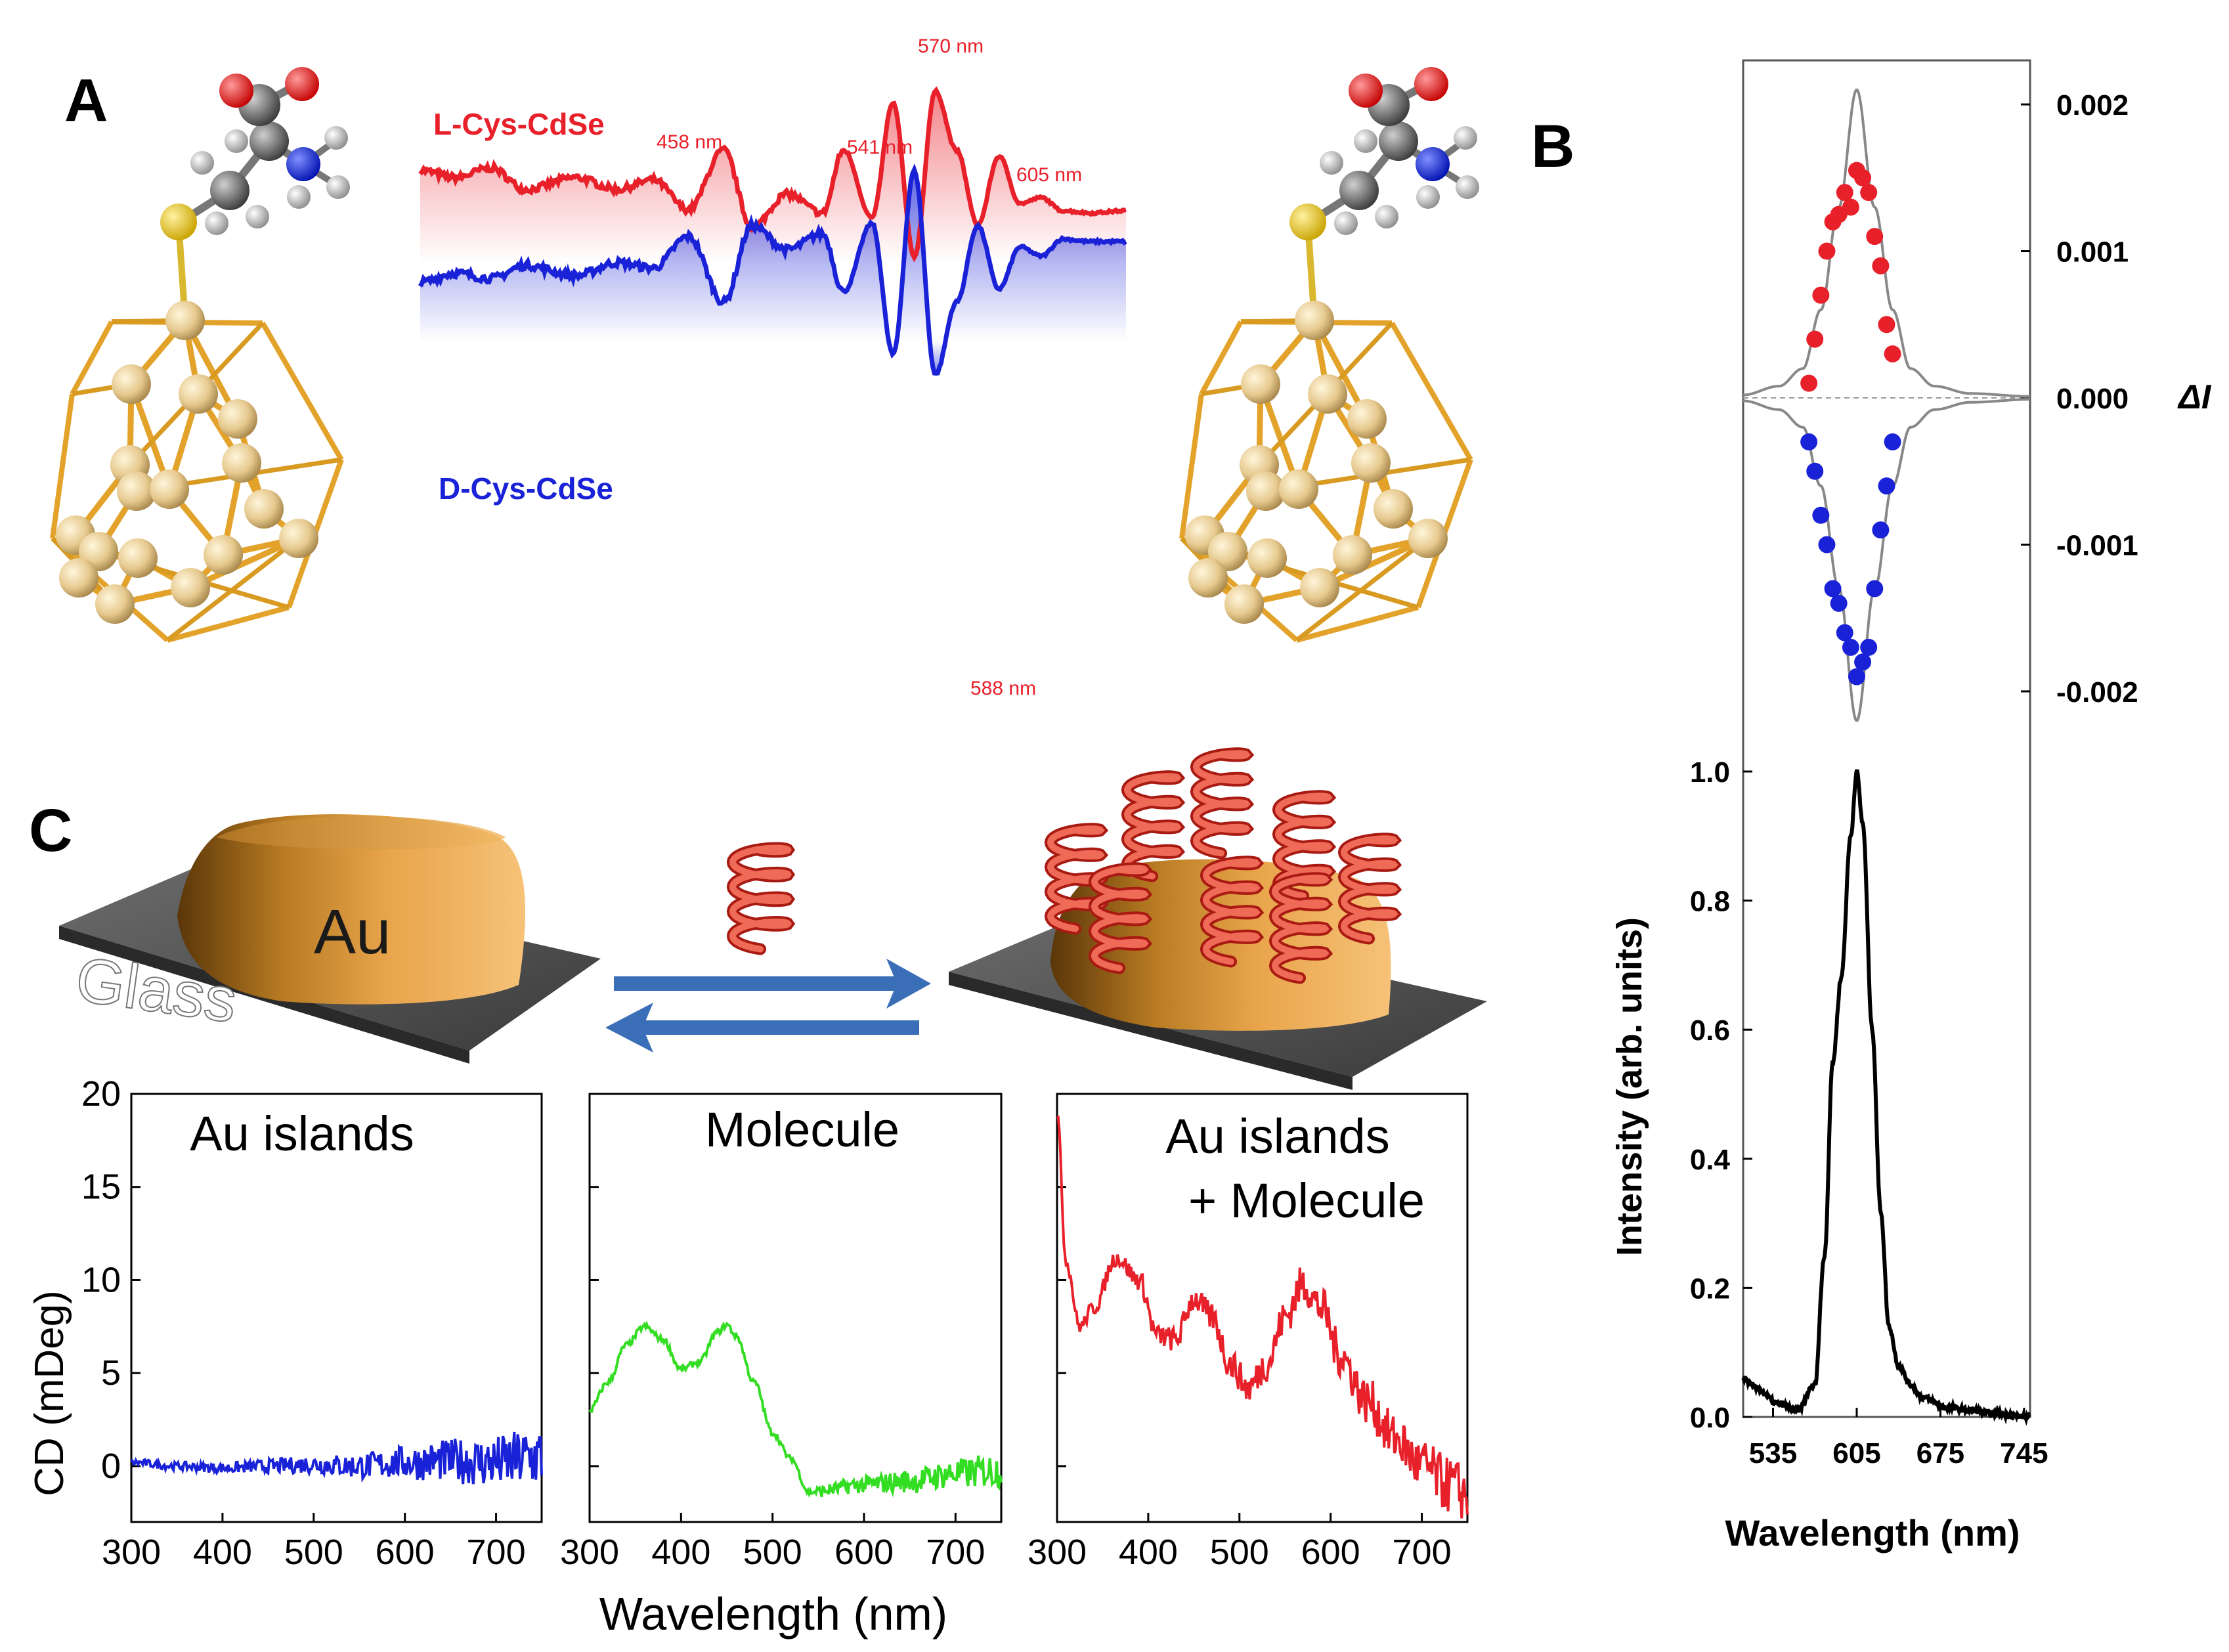 The width and height of the screenshot is (2229, 1652). I want to click on subplot-title-au-islands-molecule-2: + Molecule, so click(1307, 1200).